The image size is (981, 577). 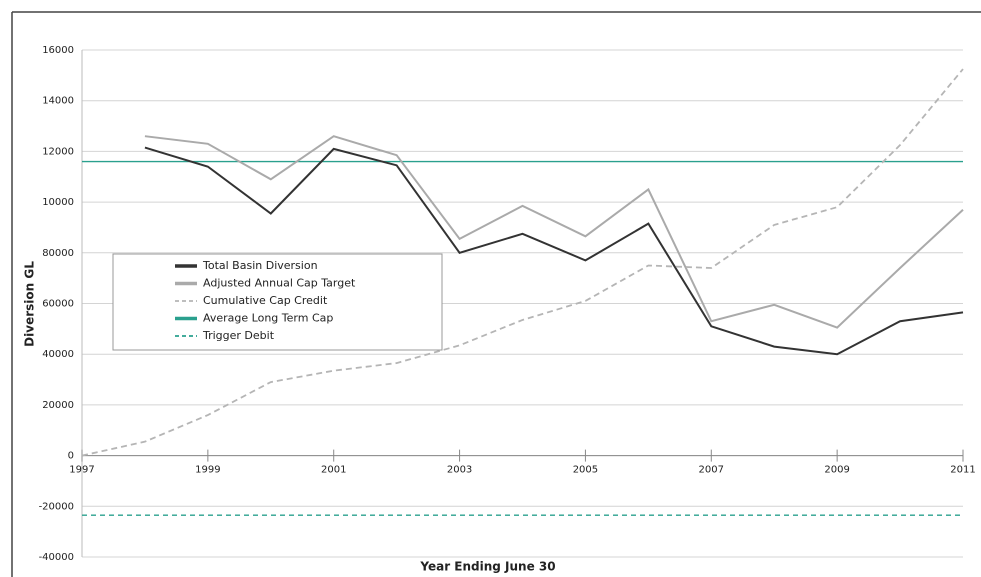 I want to click on x-tick-label: 2007, so click(x=711, y=470).